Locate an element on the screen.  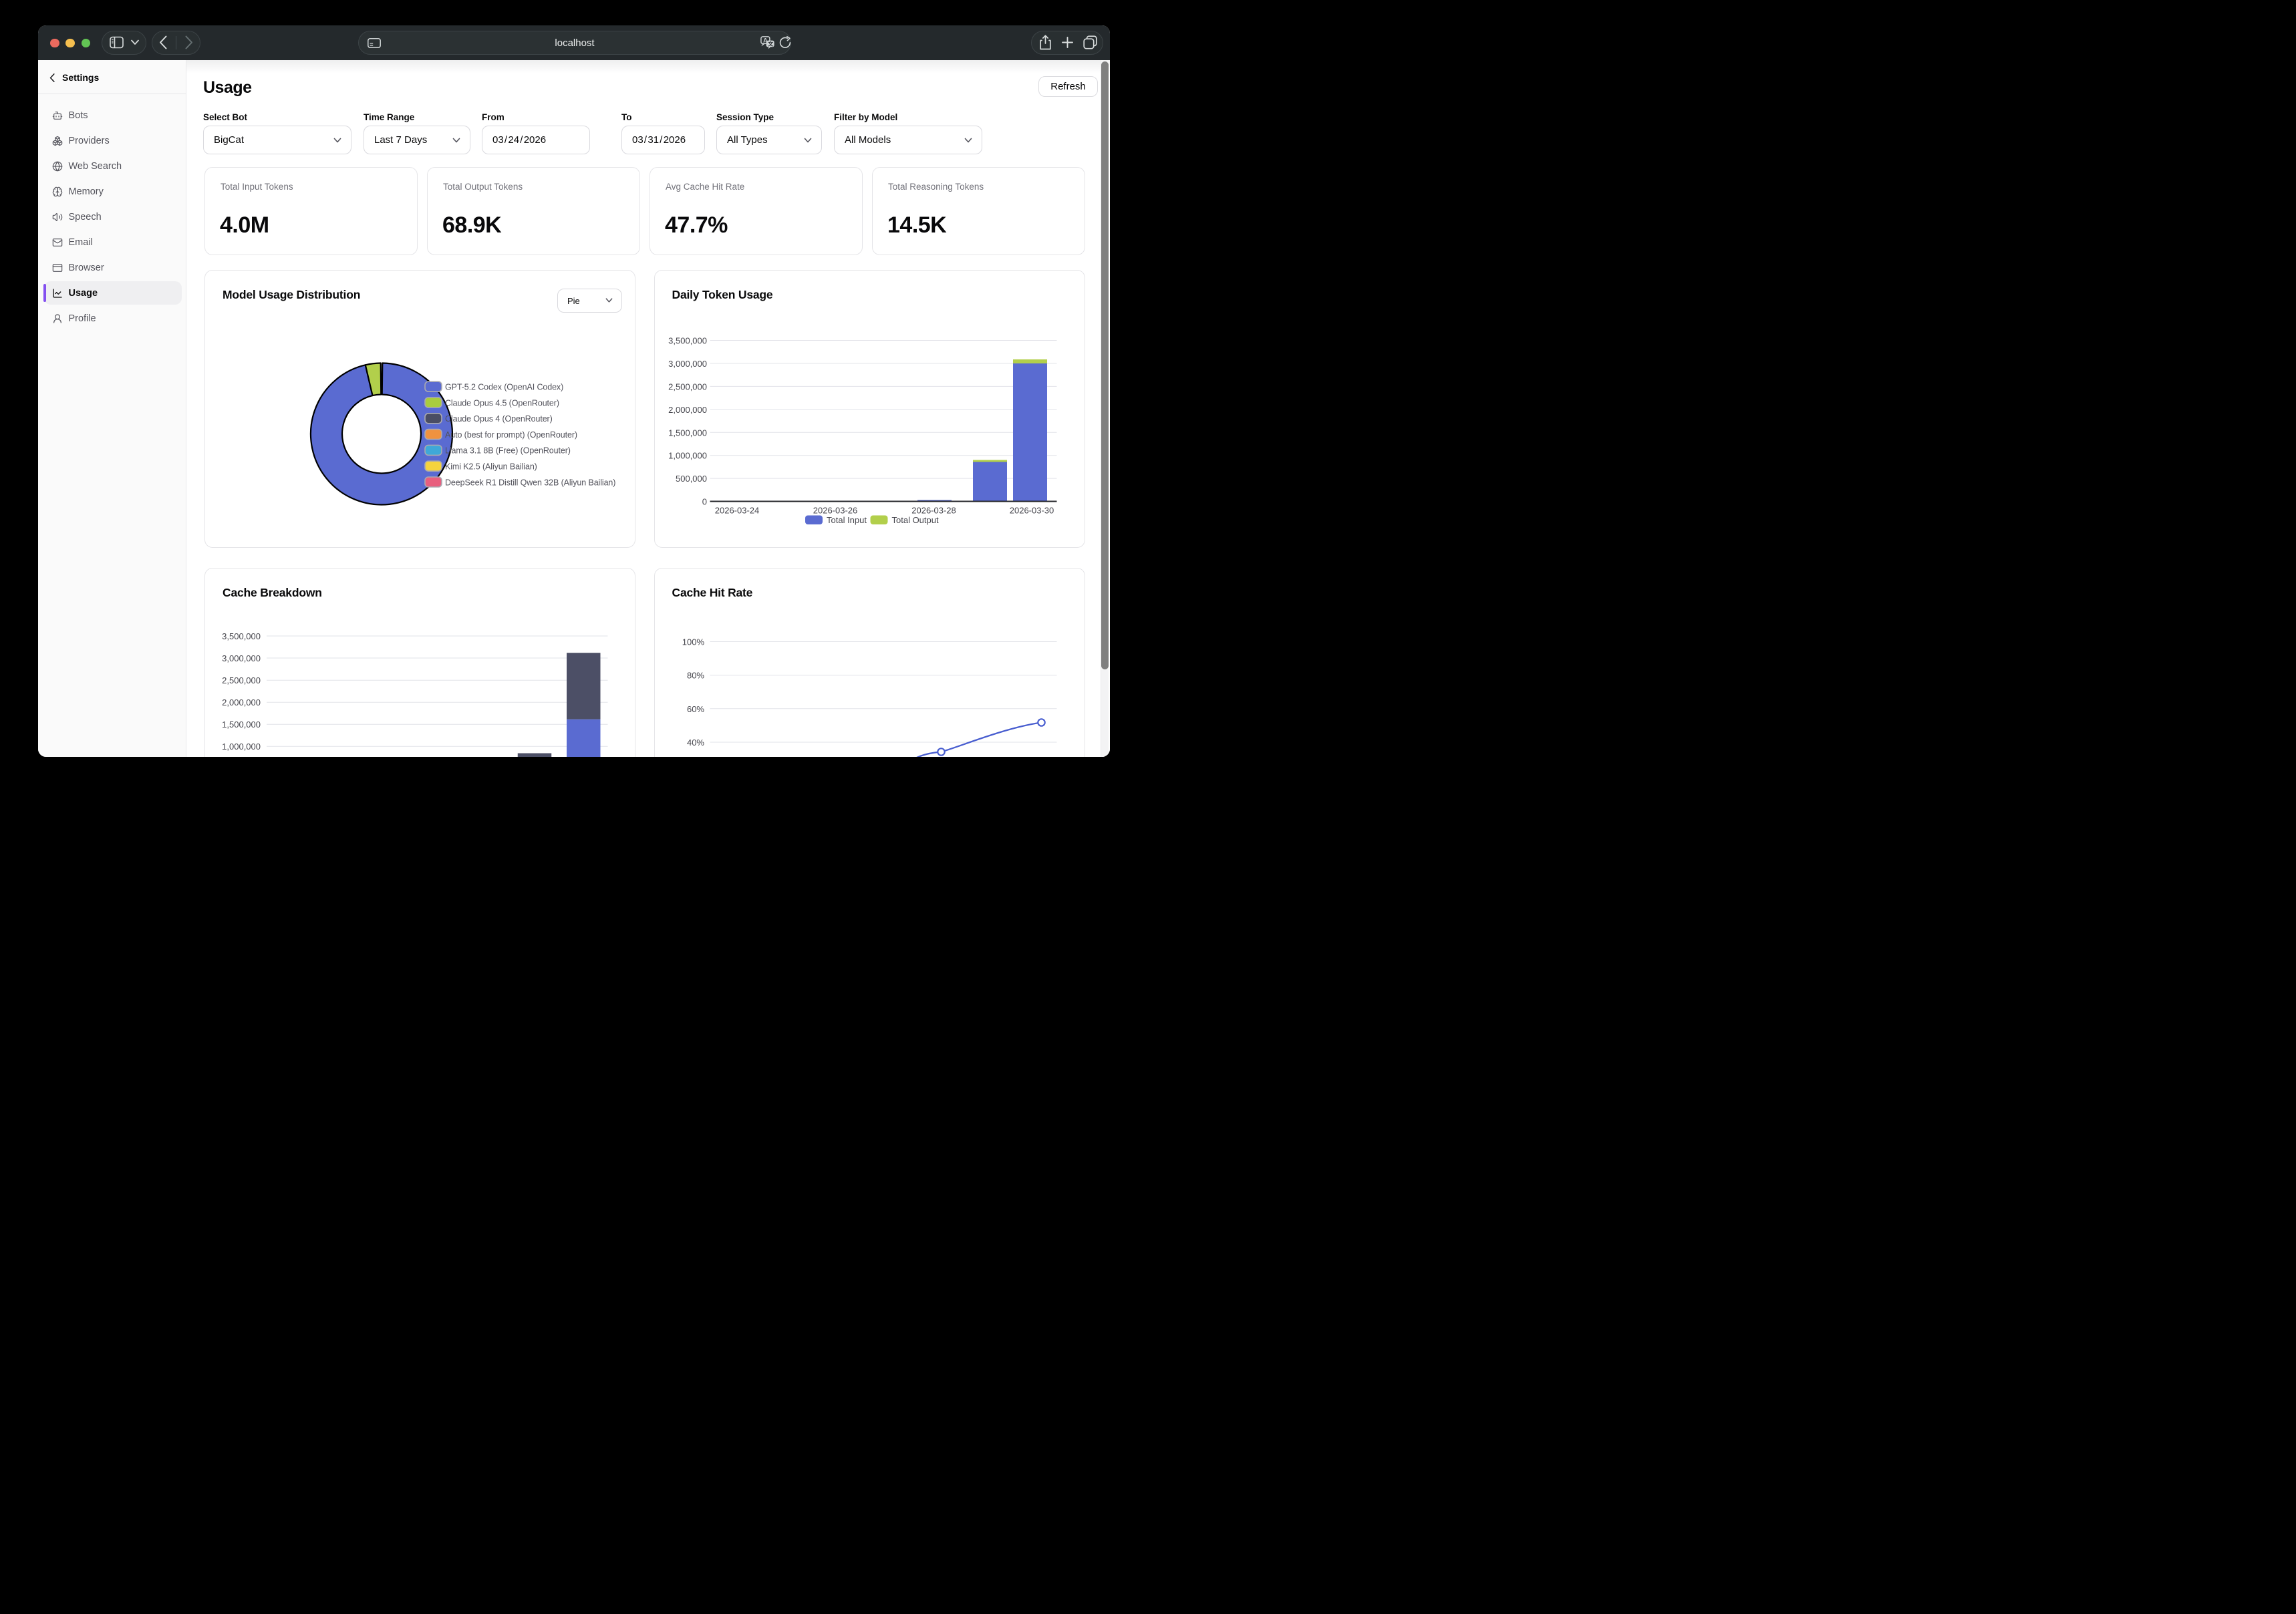
svg-text: 2026-03-30 is located at coordinates (1031, 511).